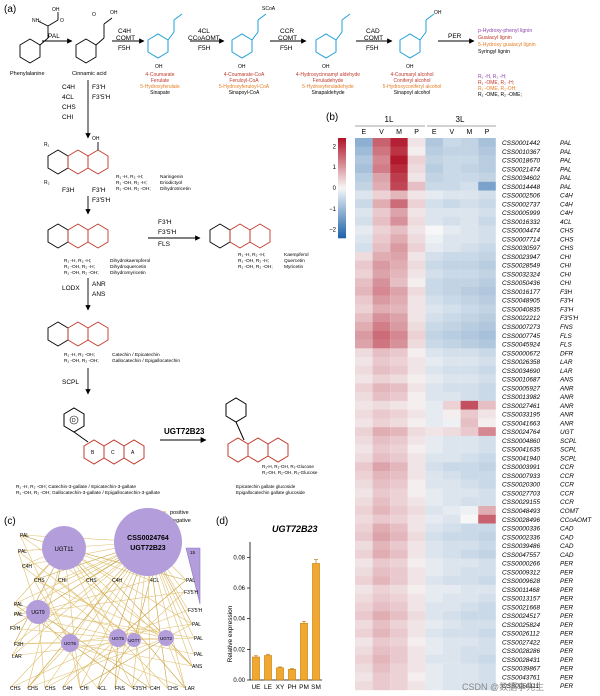  Describe the element at coordinates (568, 450) in the screenshot. I see `row-label-gene: SCPL` at that location.